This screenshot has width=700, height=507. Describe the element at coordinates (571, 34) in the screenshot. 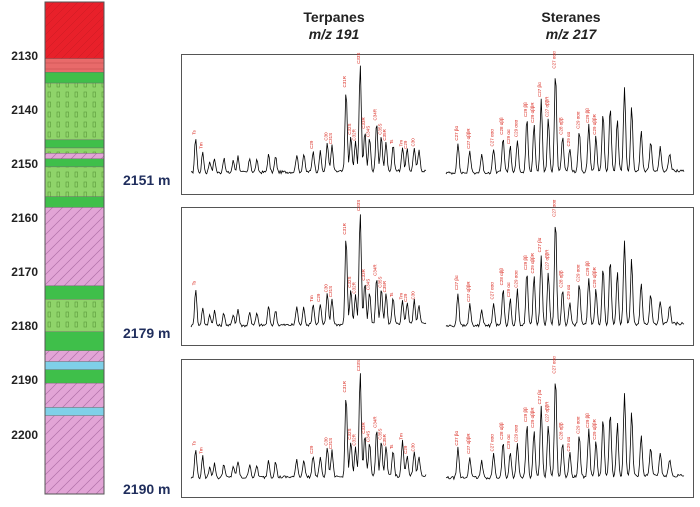

I see `steranes-ion: m/z 217` at that location.